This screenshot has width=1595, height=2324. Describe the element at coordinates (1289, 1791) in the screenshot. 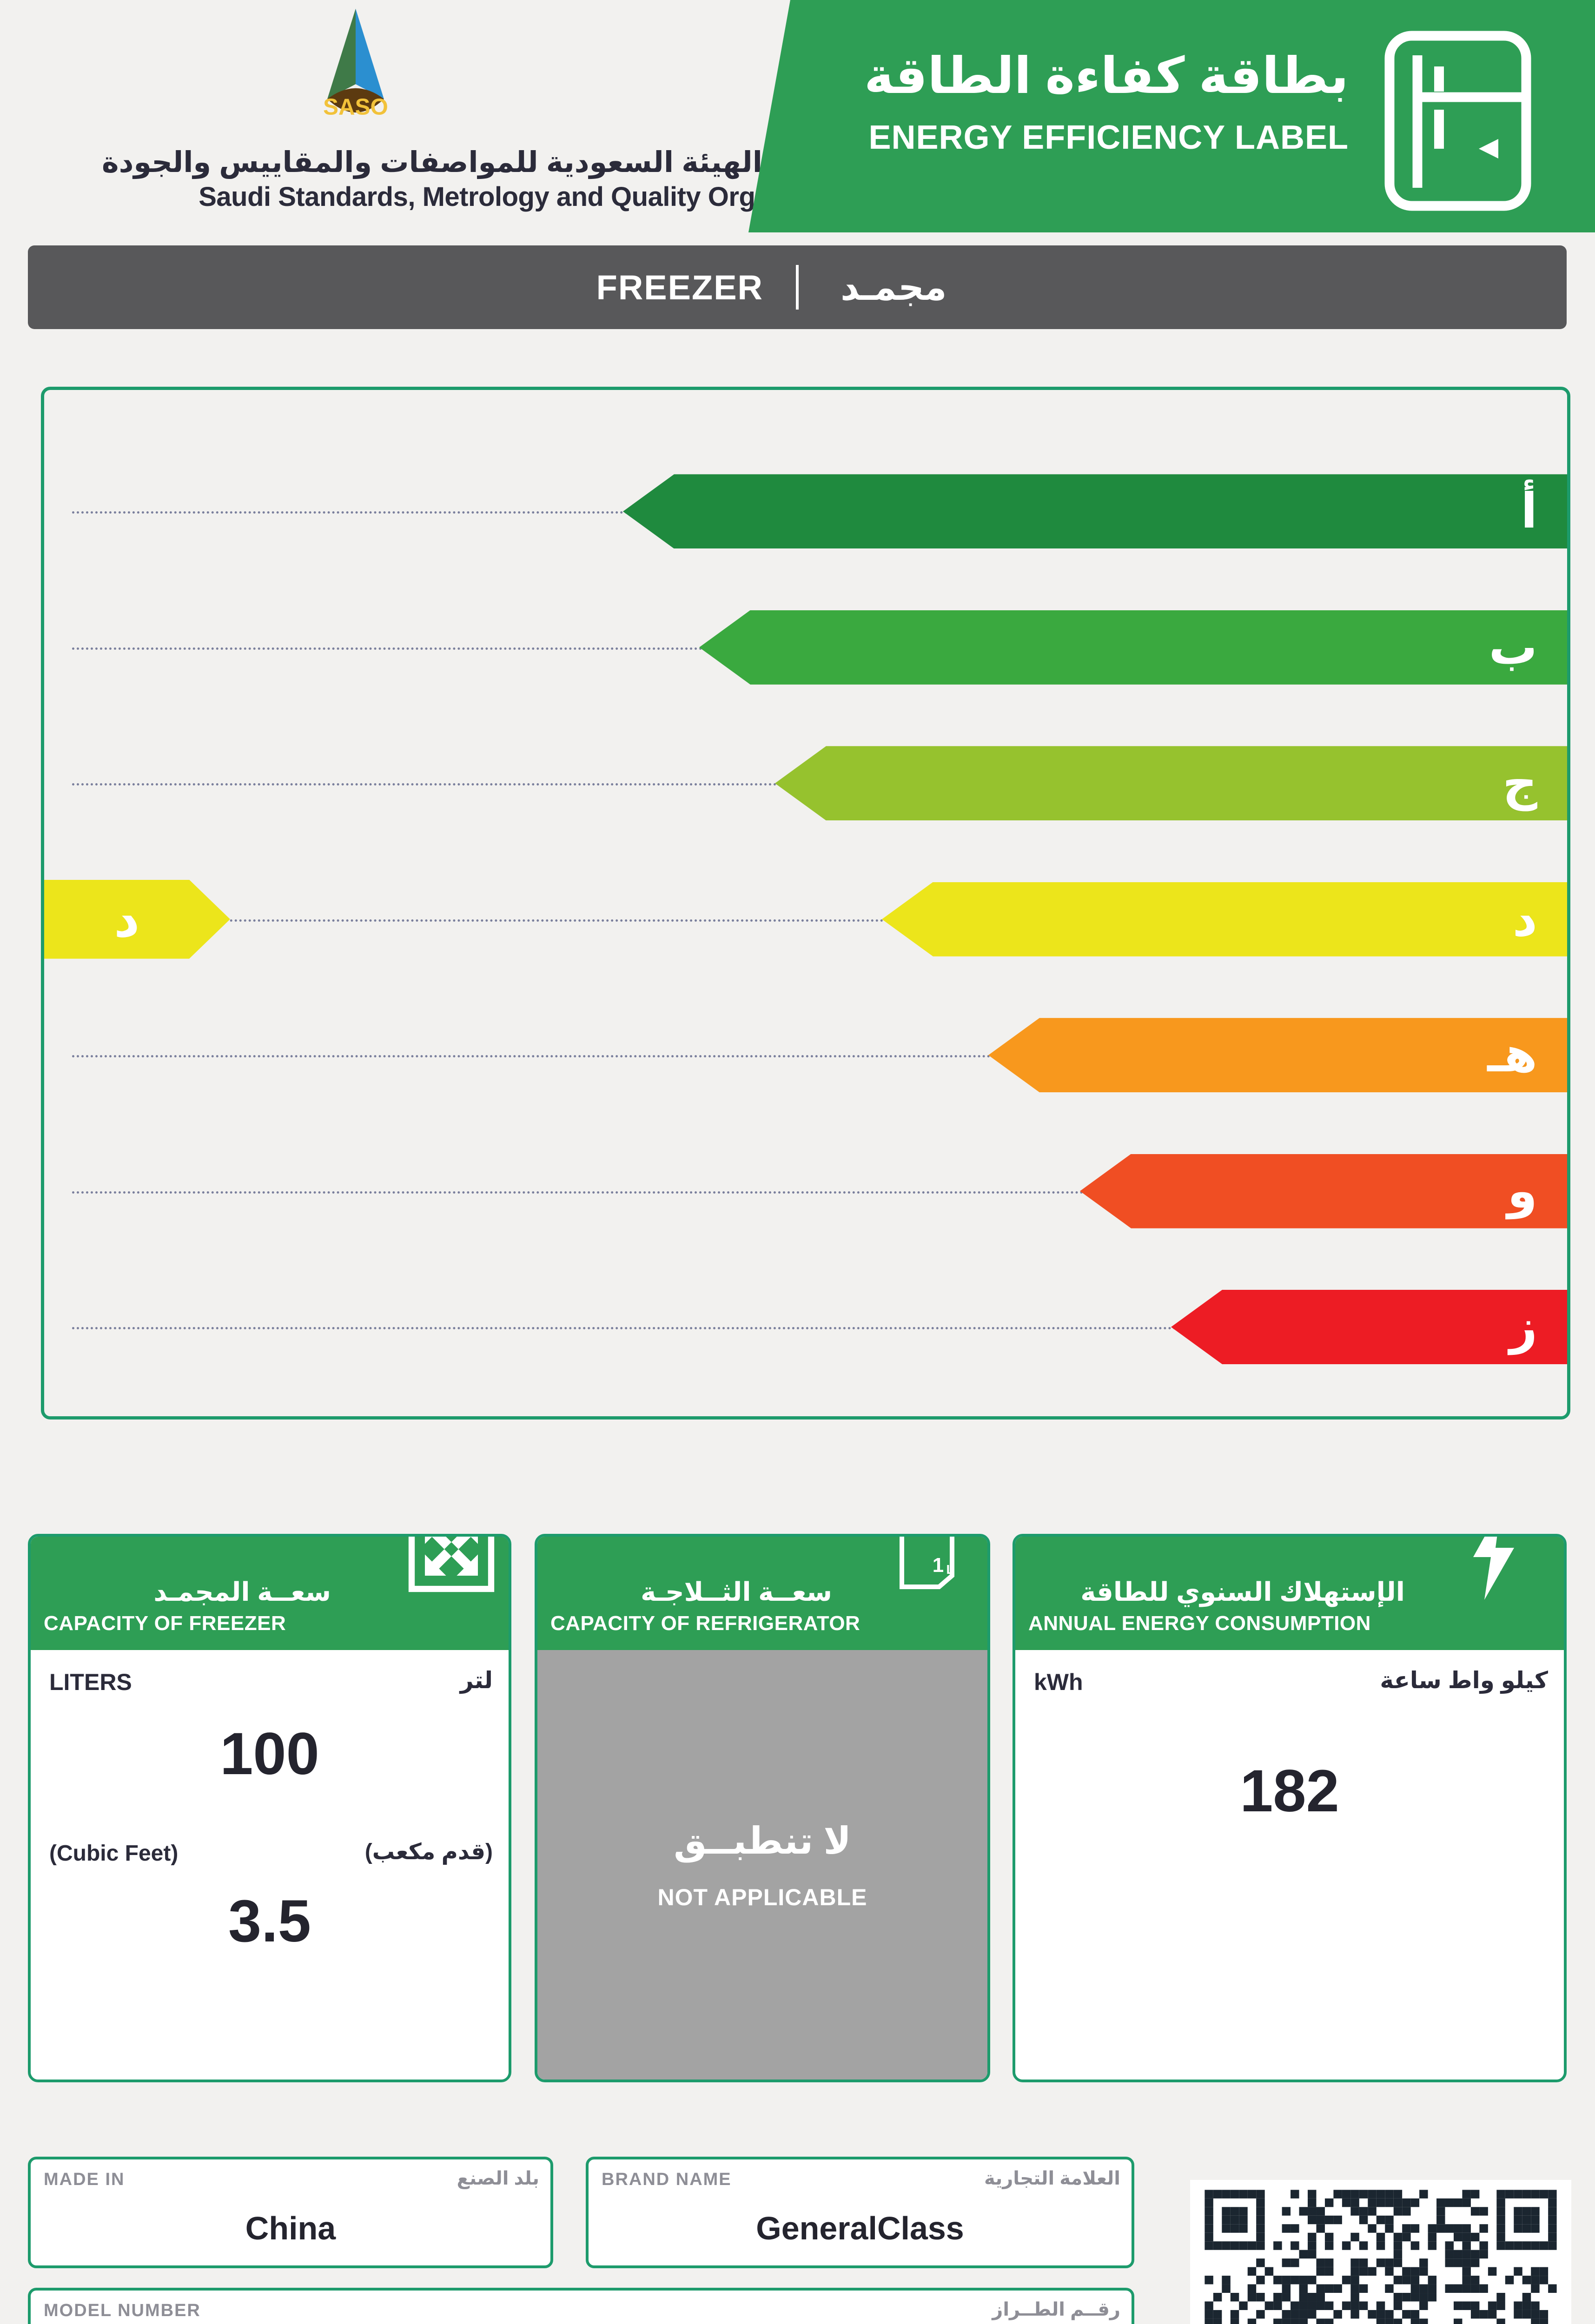

I see `annual-energy-value: 182` at that location.